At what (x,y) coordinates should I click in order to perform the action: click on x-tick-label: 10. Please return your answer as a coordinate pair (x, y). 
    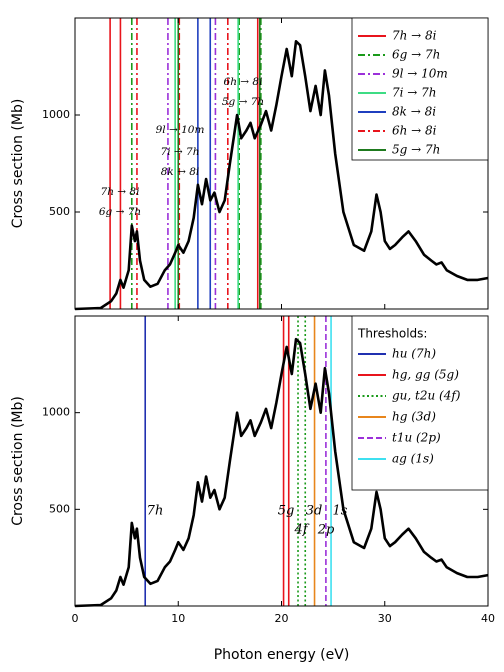
    Looking at the image, I should click on (178, 618).